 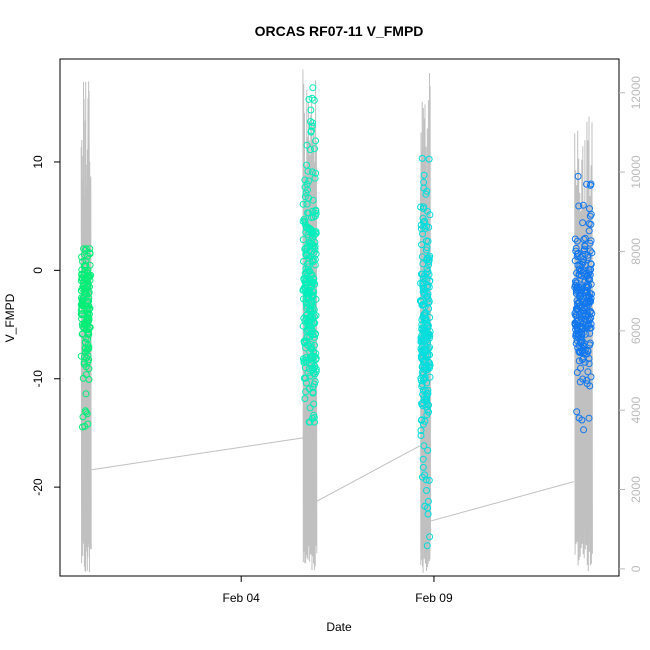 I want to click on y2-tick-label: 0, so click(x=636, y=568).